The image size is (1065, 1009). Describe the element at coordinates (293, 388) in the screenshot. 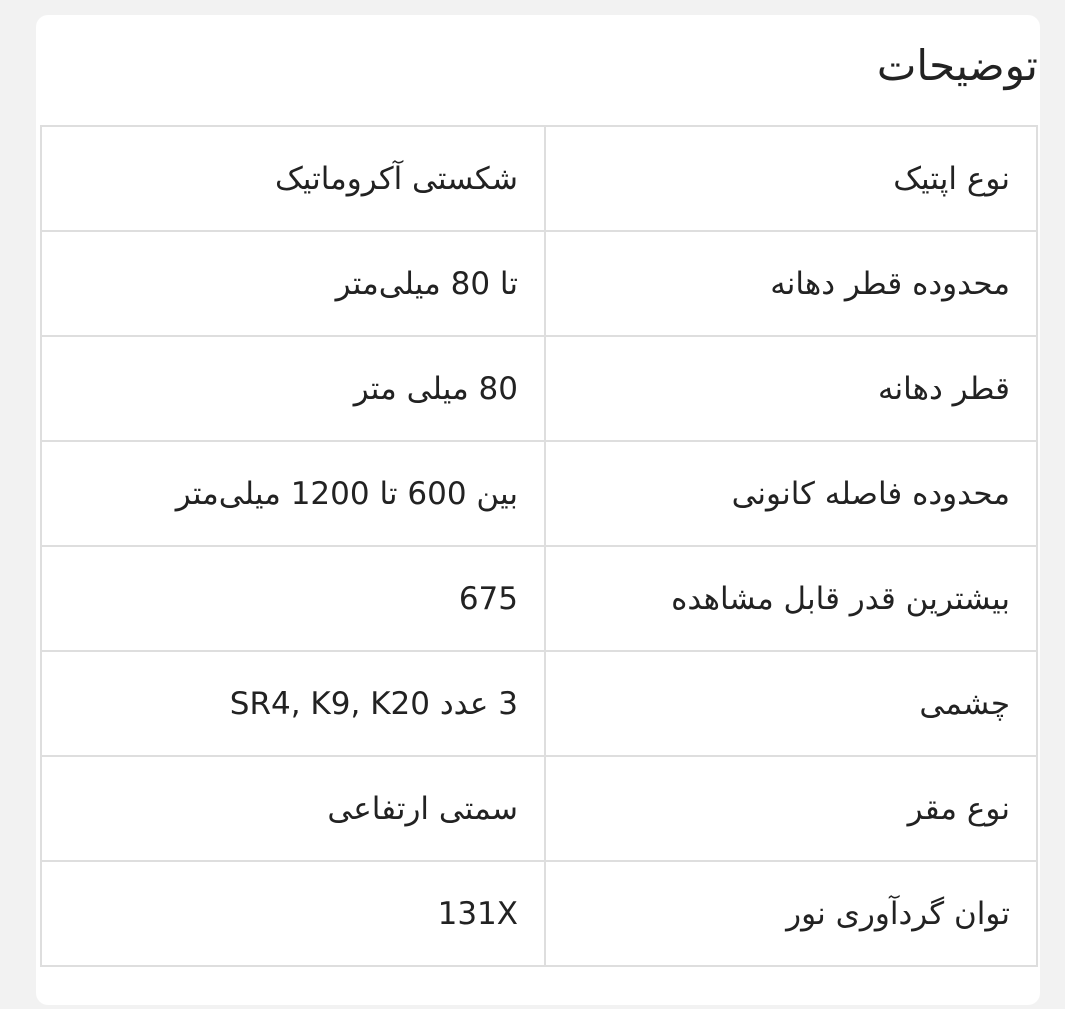

I see `spec-value: 80 میلی متر` at that location.